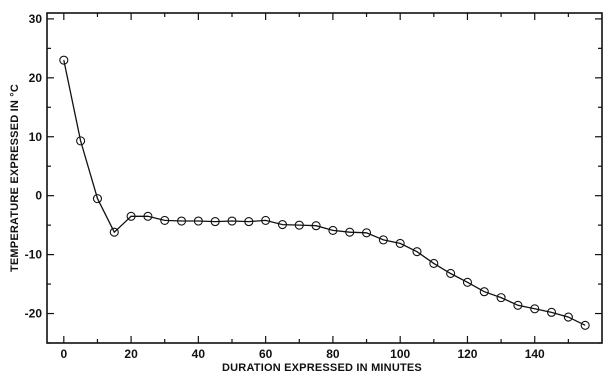  I want to click on y-tick-label: -20, so click(34, 314).